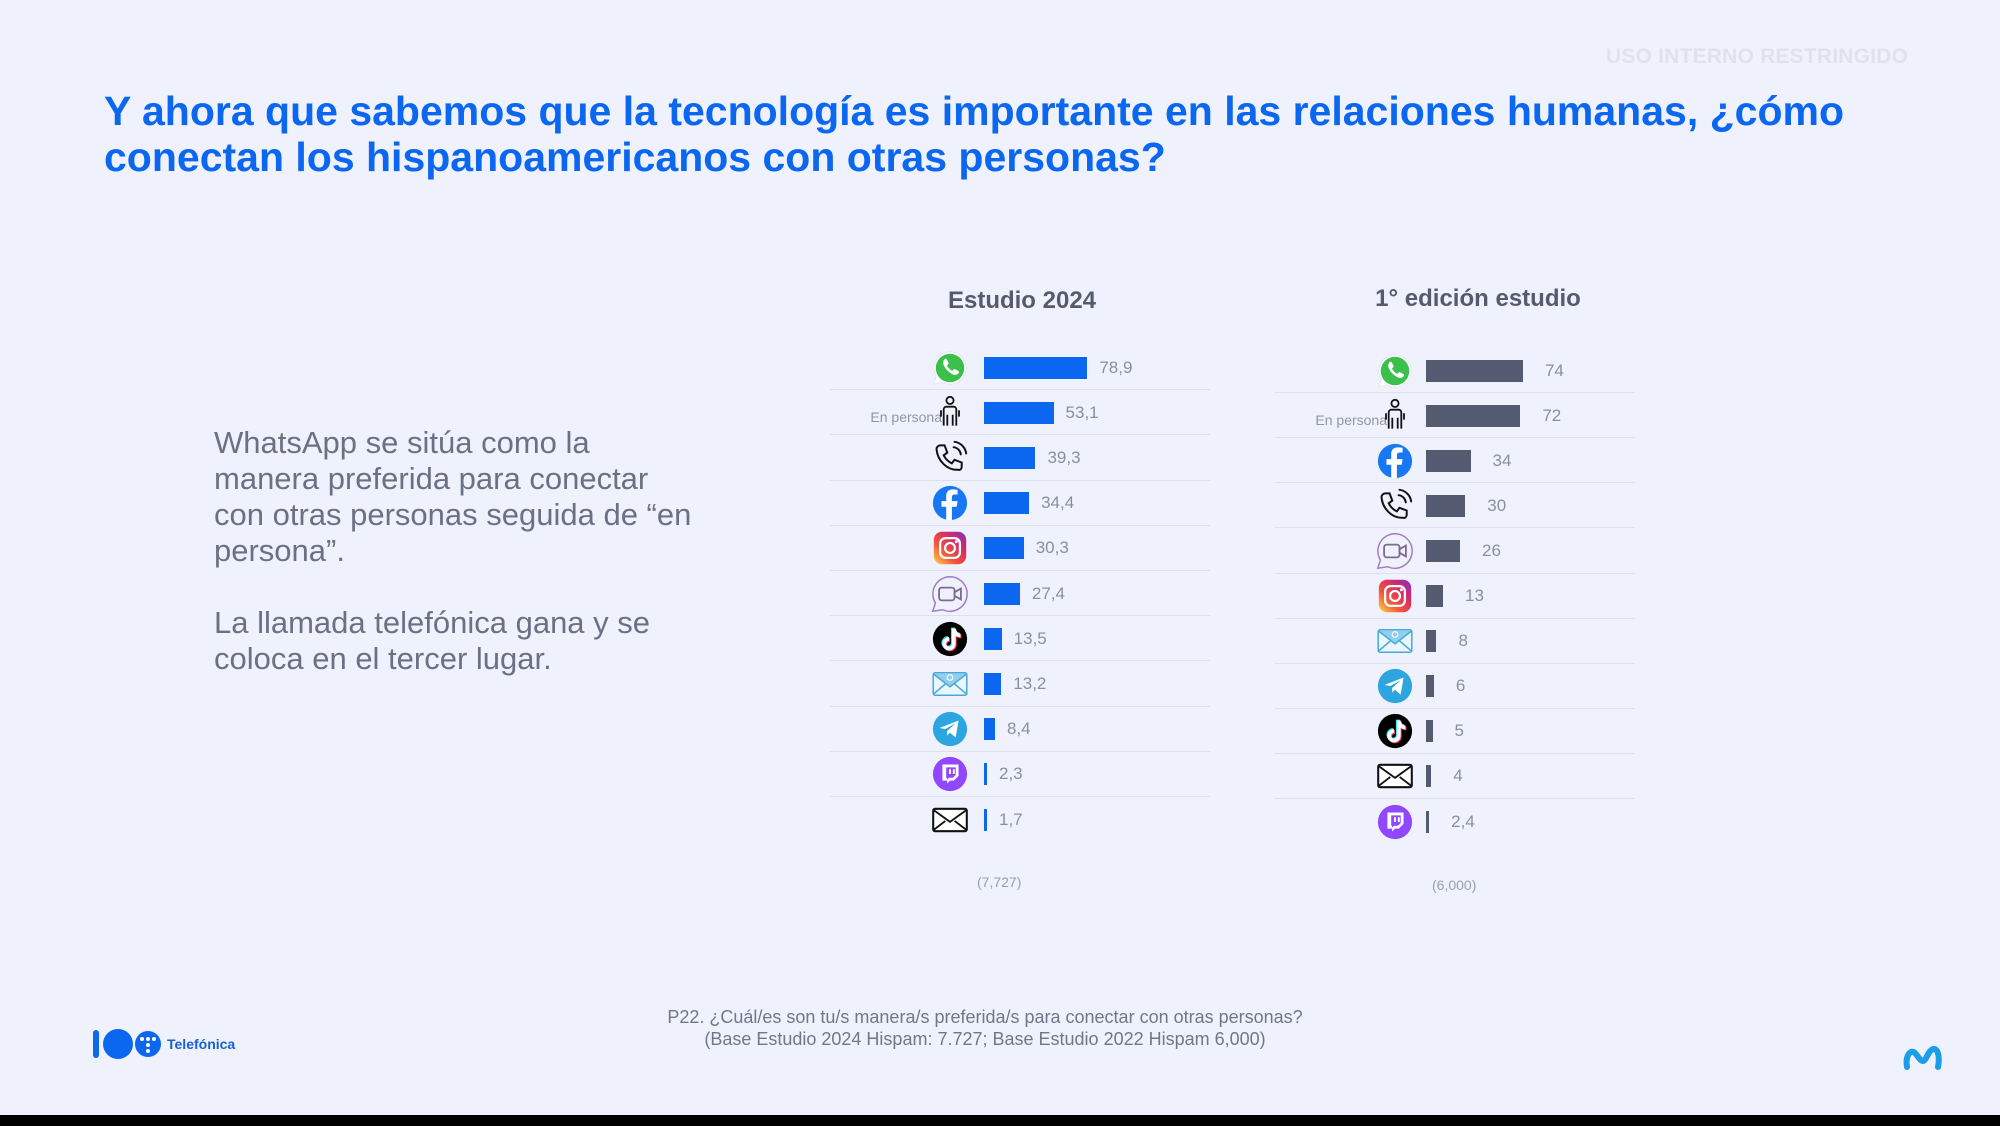 The image size is (2000, 1126). I want to click on bar-telegram, so click(1430, 686).